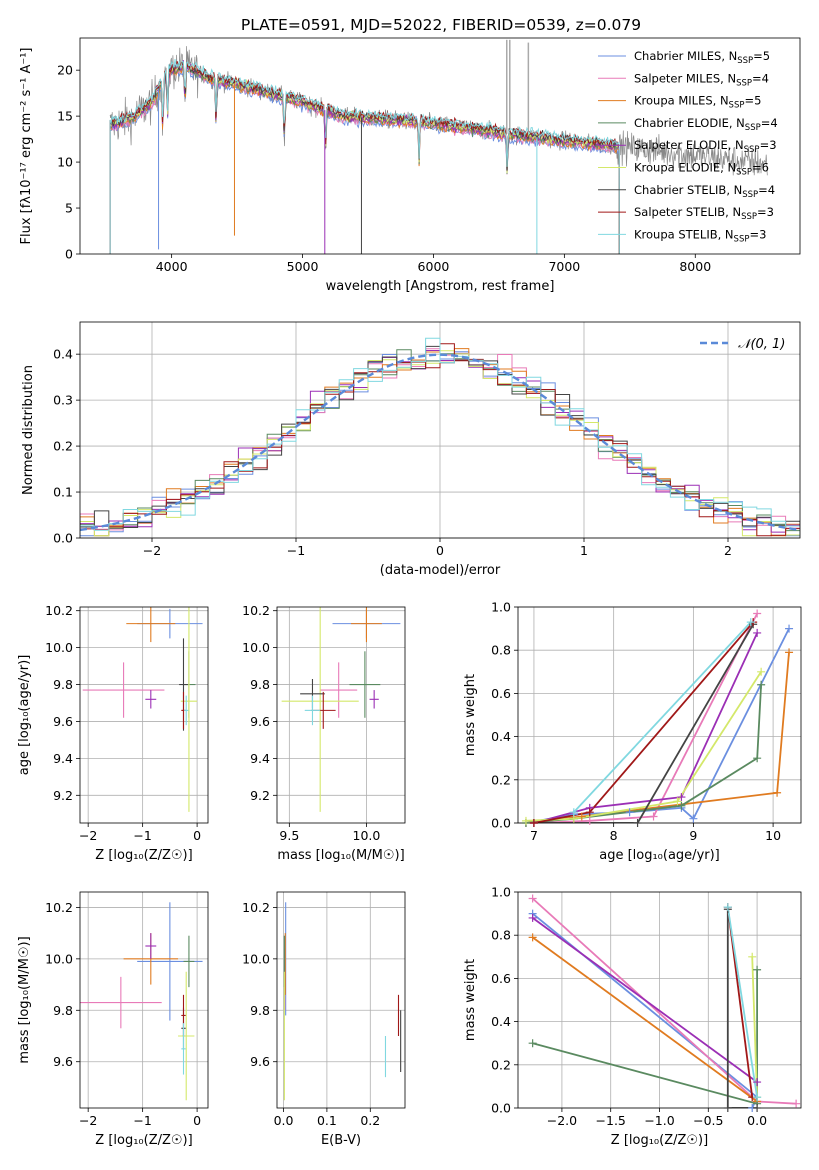 The image size is (819, 1170). I want to click on x-axis-label: mass [log₁₀(M/M☉)], so click(340, 855).